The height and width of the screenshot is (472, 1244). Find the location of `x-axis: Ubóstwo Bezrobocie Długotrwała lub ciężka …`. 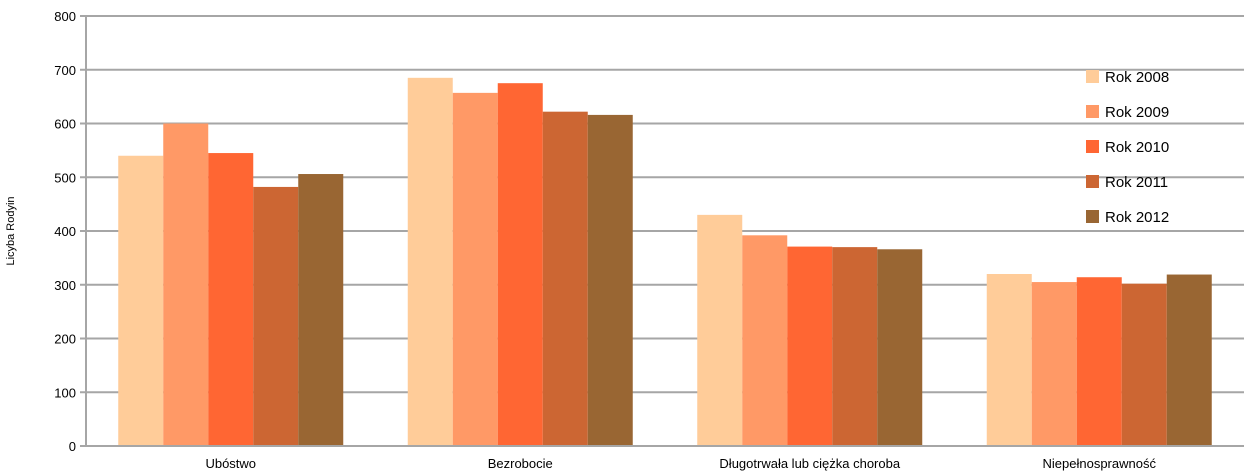

x-axis: Ubóstwo Bezrobocie Długotrwała lub ciężka … is located at coordinates (665, 458).